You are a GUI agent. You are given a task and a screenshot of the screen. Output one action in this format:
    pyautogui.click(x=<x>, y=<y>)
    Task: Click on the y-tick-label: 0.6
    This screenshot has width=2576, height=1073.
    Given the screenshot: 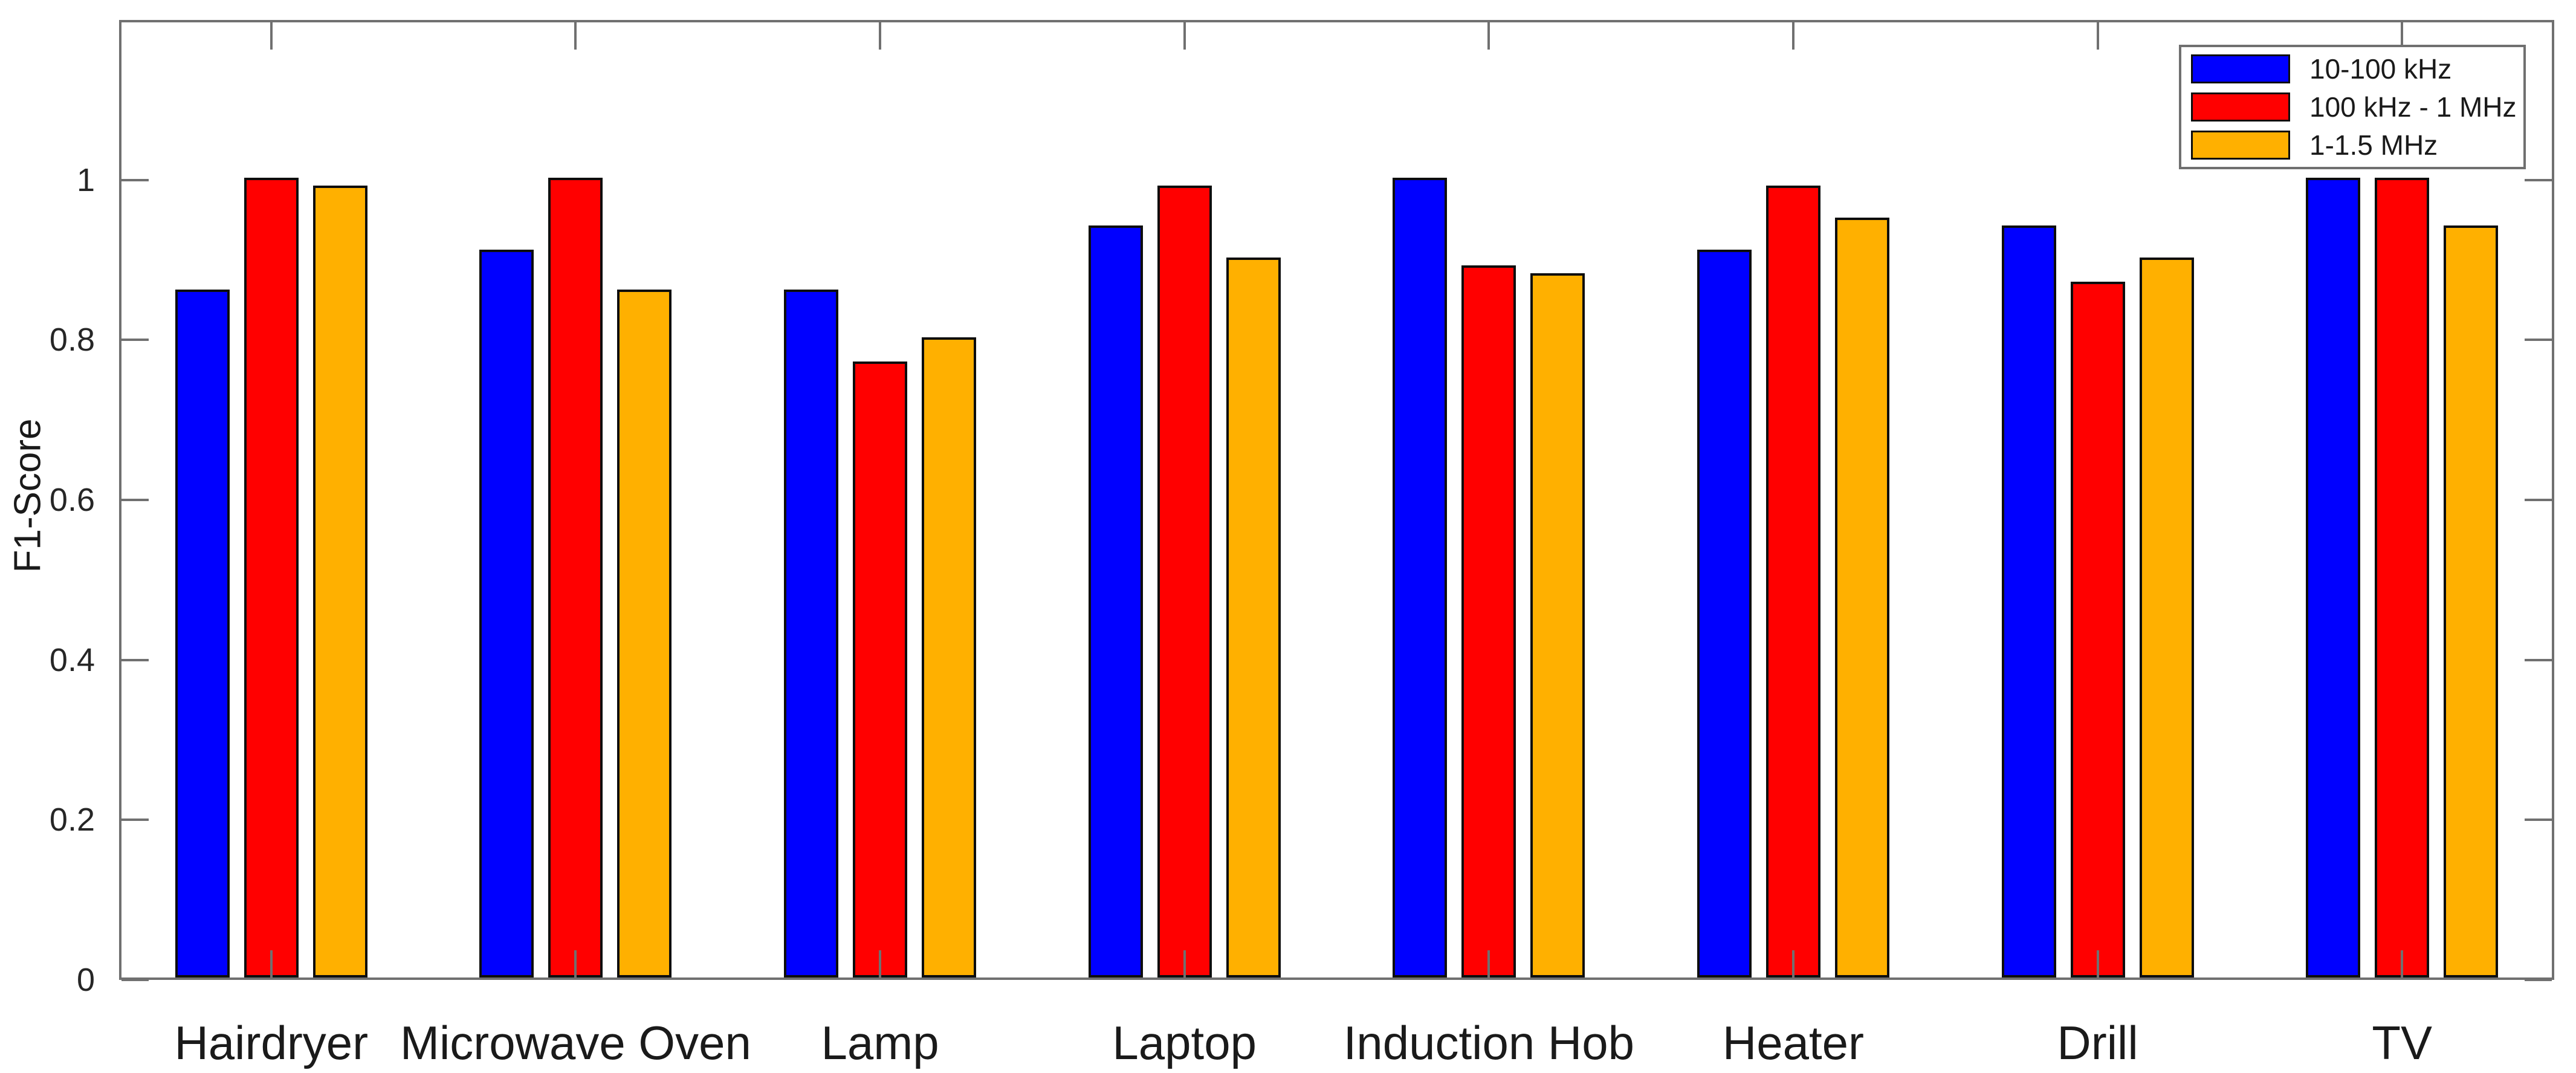 What is the action you would take?
    pyautogui.click(x=72, y=500)
    